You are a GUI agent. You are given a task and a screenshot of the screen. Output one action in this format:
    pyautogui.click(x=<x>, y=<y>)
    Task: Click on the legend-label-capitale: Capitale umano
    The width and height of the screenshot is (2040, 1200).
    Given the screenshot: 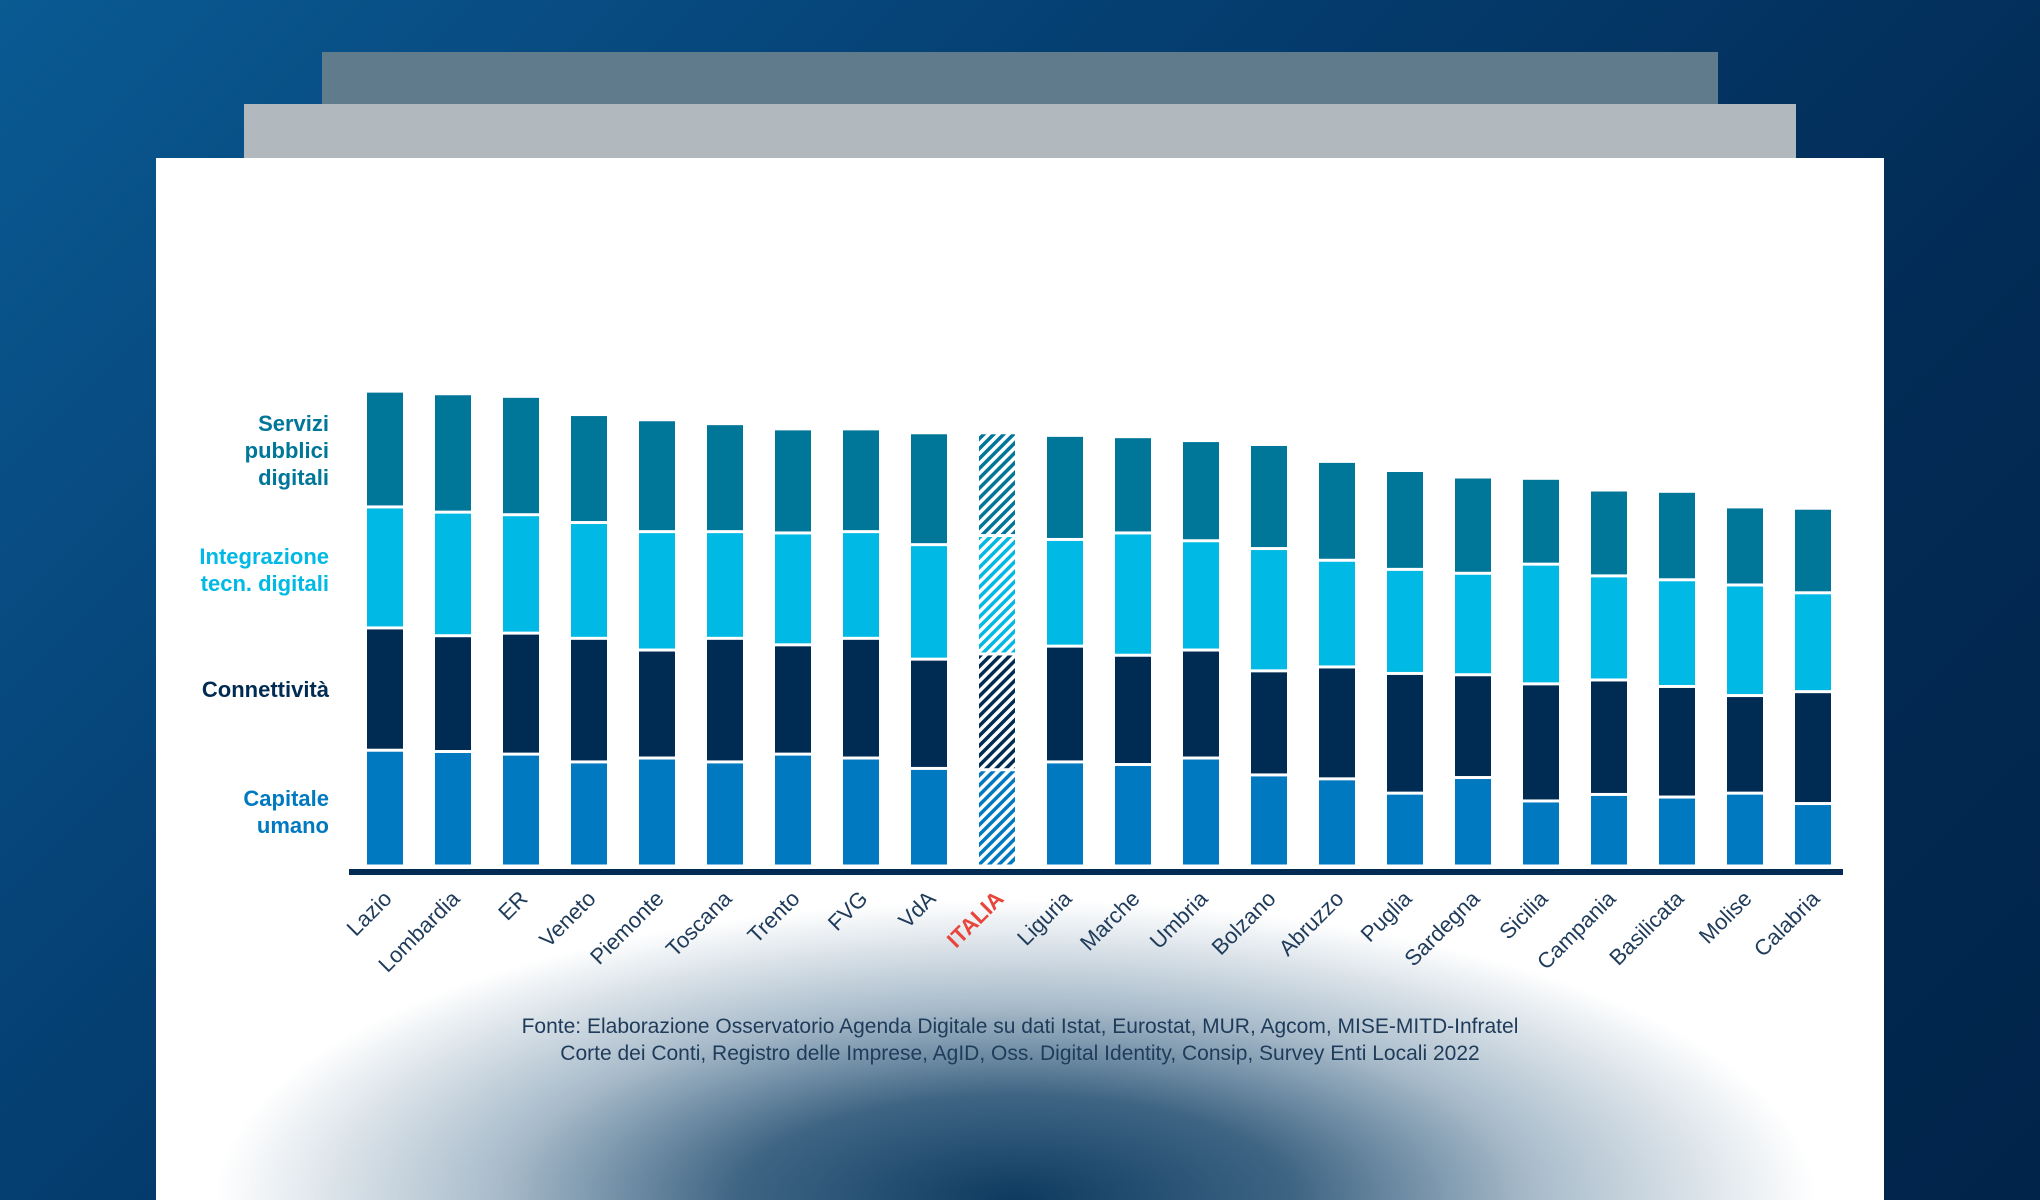 What is the action you would take?
    pyautogui.click(x=286, y=812)
    